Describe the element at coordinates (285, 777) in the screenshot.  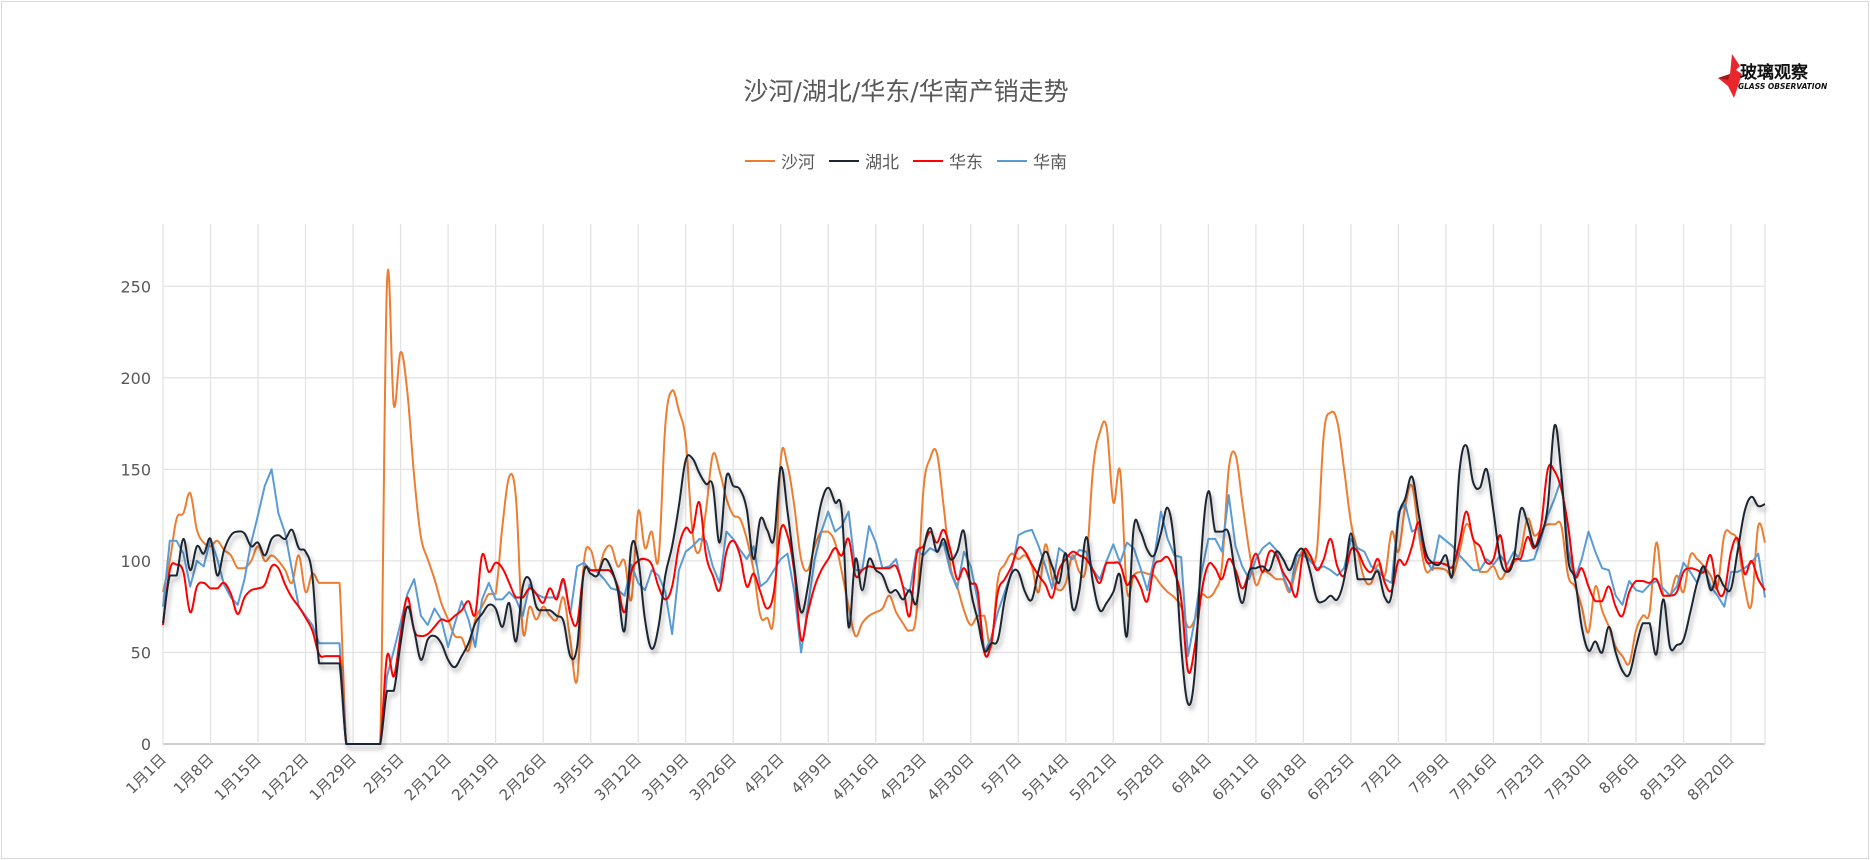
I see `x-tick-label: 1月22日` at that location.